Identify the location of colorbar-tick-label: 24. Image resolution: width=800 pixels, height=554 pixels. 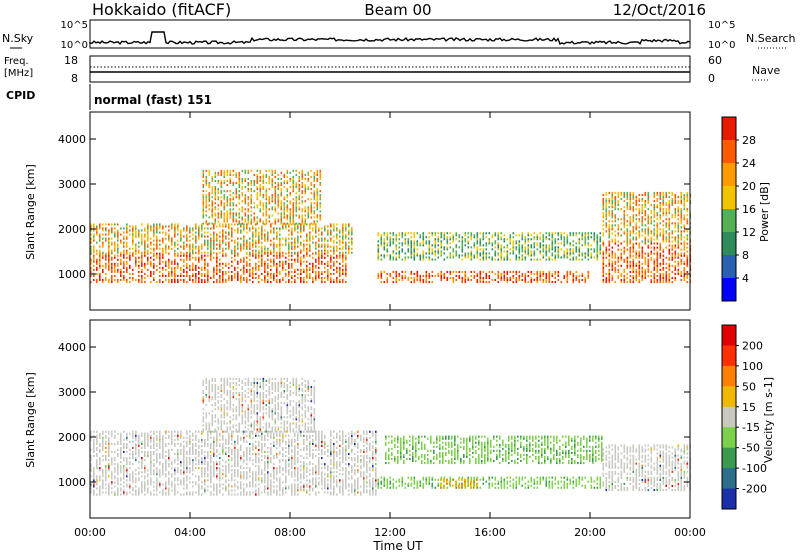
(749, 163).